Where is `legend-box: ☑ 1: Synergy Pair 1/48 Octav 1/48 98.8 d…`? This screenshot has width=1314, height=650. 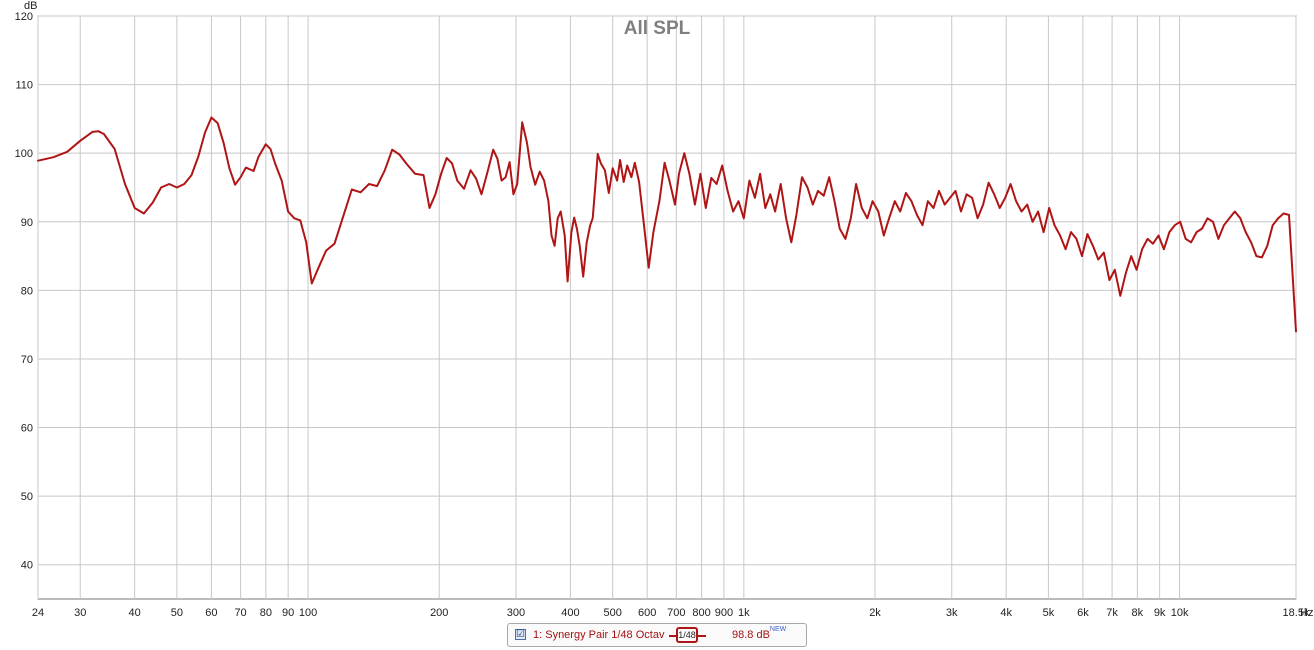 legend-box: ☑ 1: Synergy Pair 1/48 Octav 1/48 98.8 d… is located at coordinates (657, 635).